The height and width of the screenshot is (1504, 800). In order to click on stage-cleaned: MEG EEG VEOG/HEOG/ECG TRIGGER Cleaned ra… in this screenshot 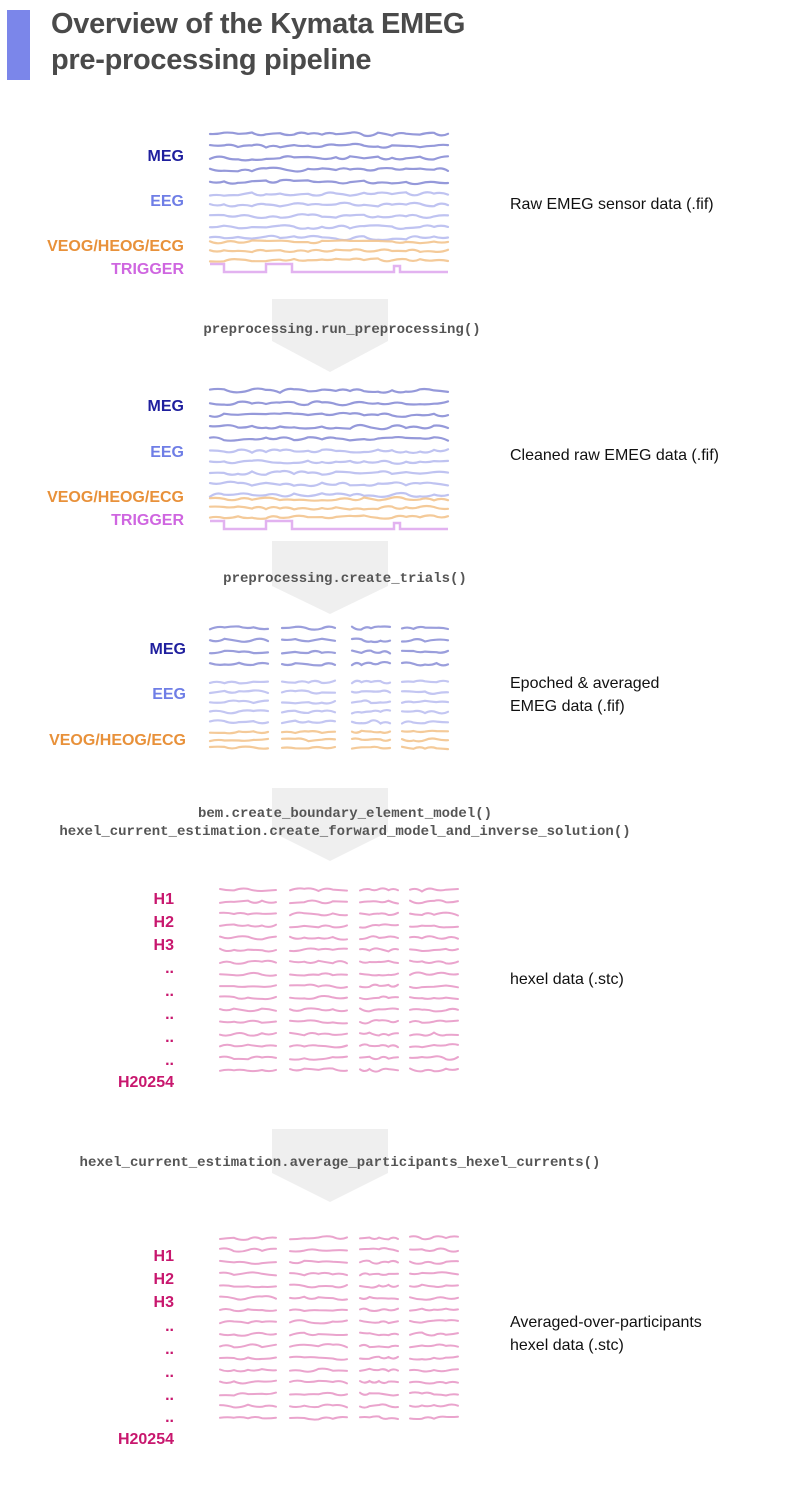, I will do `click(383, 463)`.